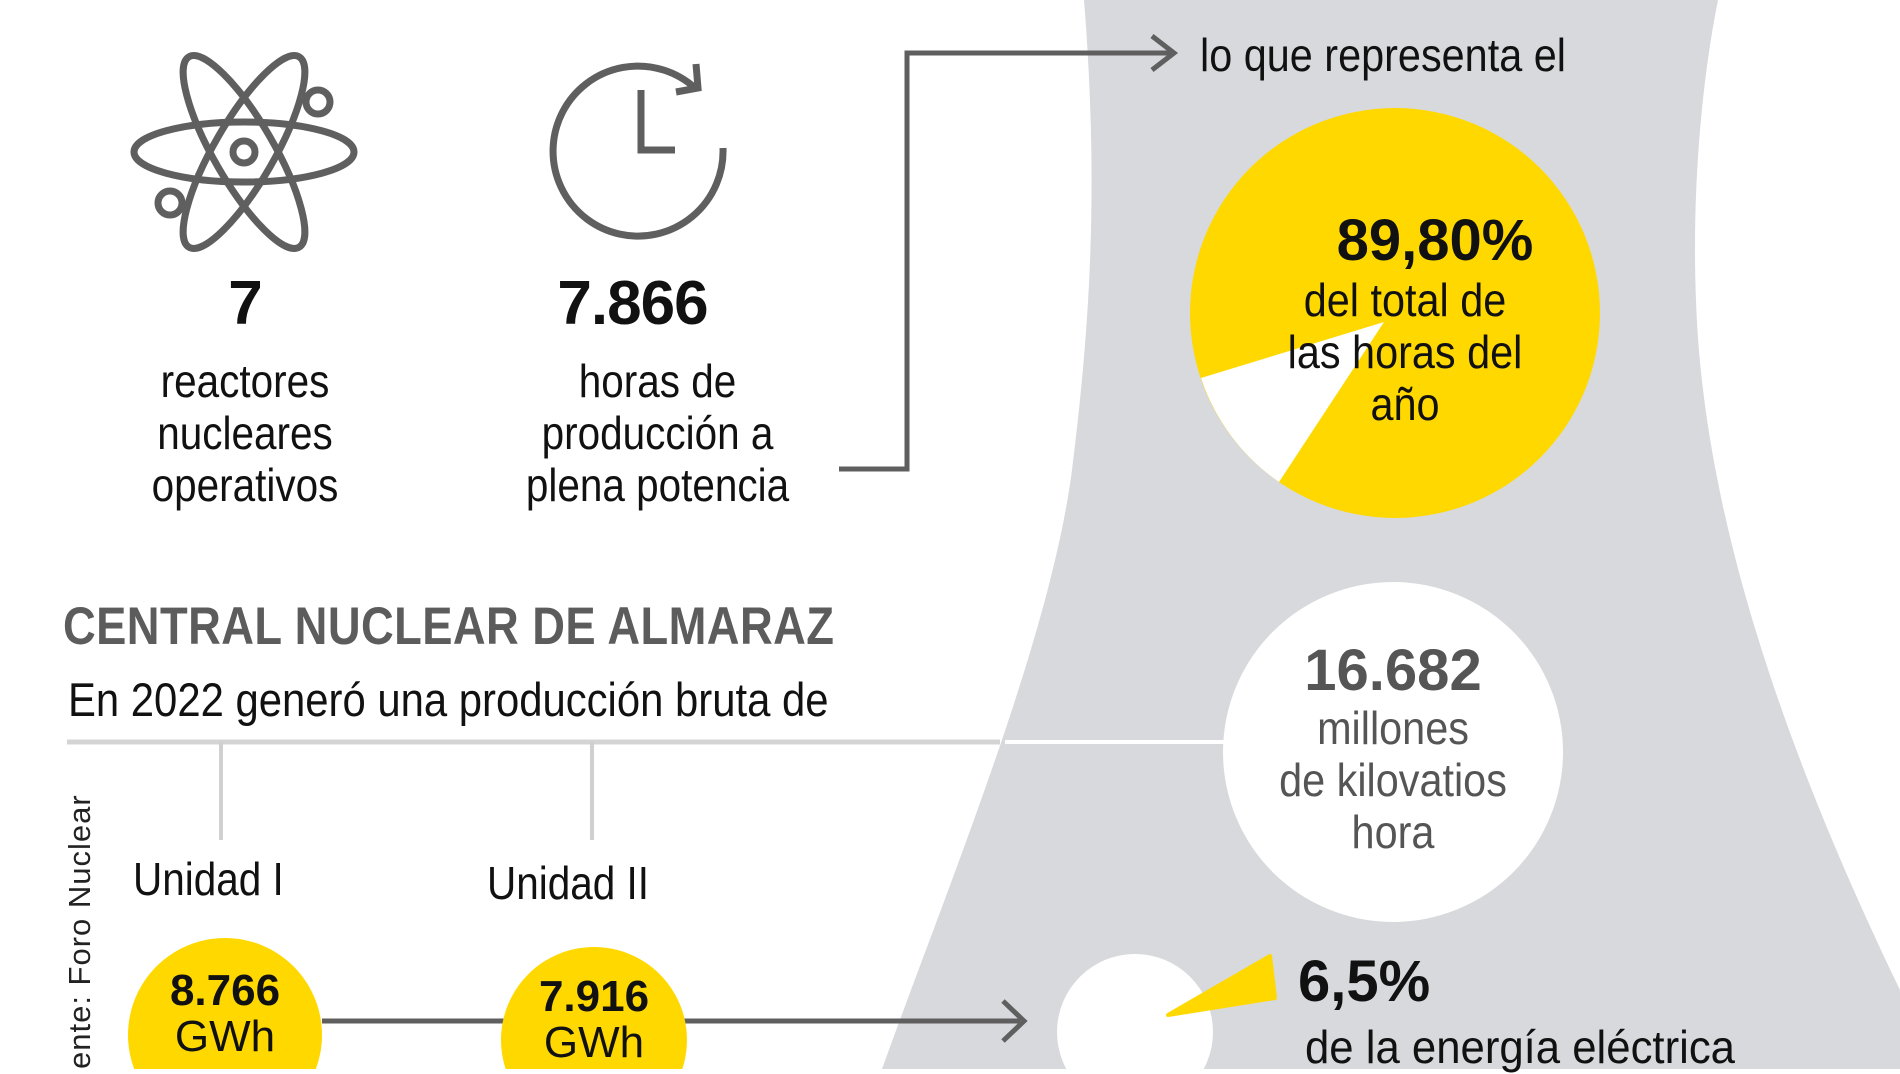 This screenshot has height=1074, width=1900. I want to click on source-credit: ente: Foro Nuclear, so click(79, 931).